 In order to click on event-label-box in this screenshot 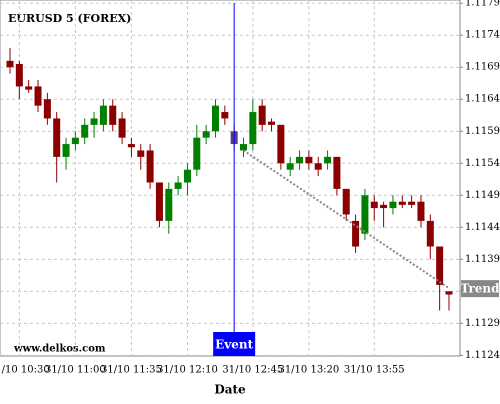, I will do `click(234, 344)`.